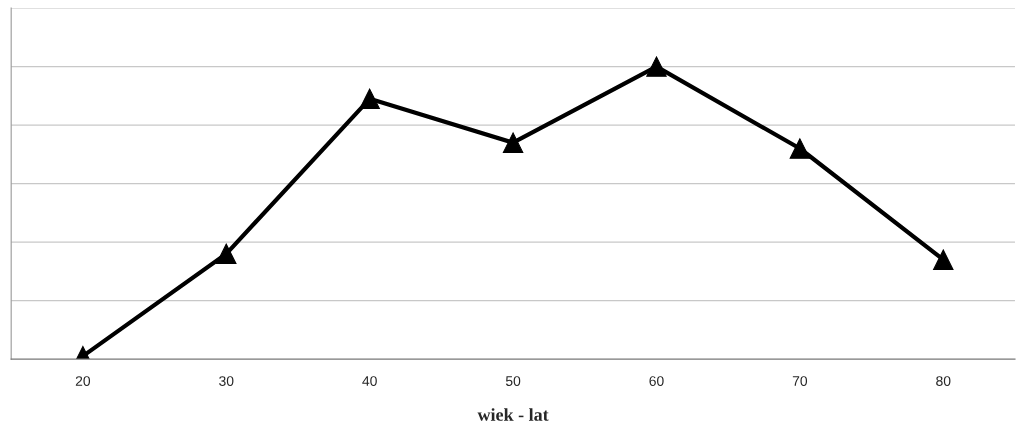 This screenshot has width=1016, height=428. Describe the element at coordinates (943, 381) in the screenshot. I see `x-tick-label: 80` at that location.